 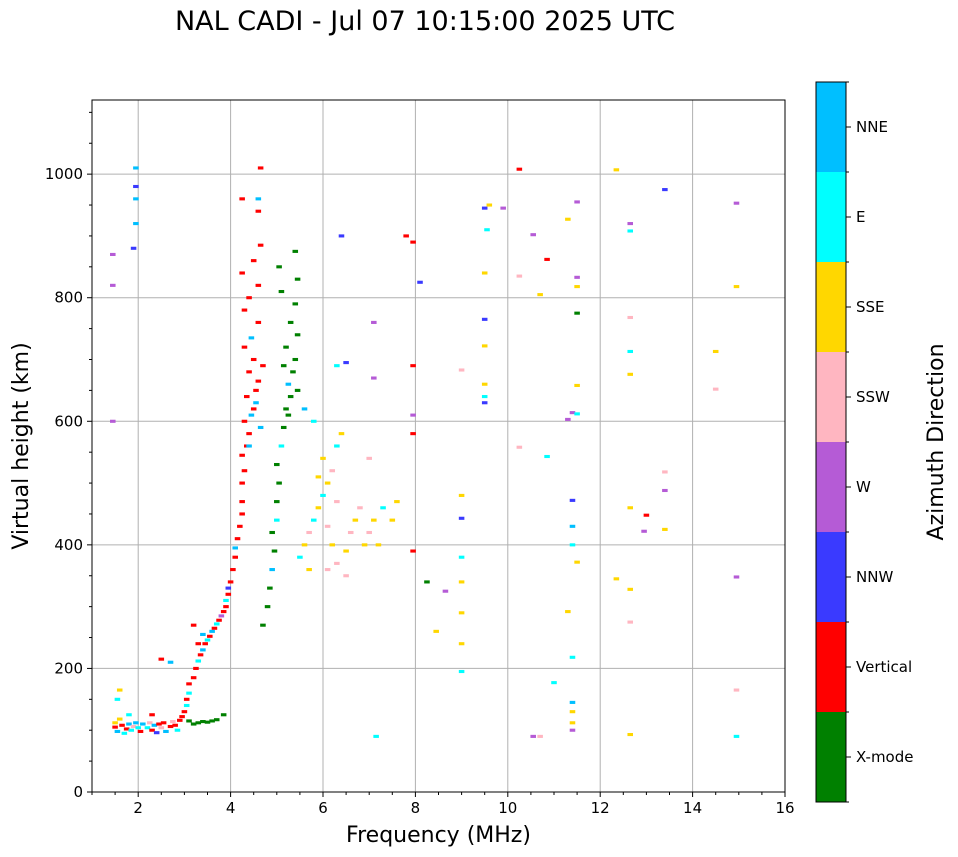 I want to click on x-tick-label: 12, so click(x=600, y=808).